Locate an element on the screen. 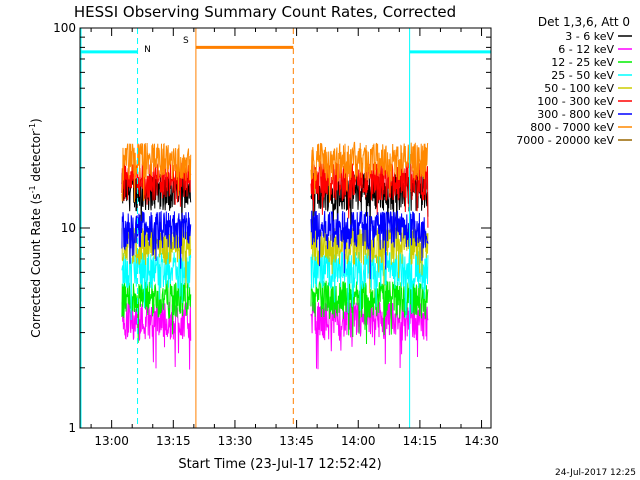 The width and height of the screenshot is (640, 480). y-tick-label: 10 is located at coordinates (68, 228).